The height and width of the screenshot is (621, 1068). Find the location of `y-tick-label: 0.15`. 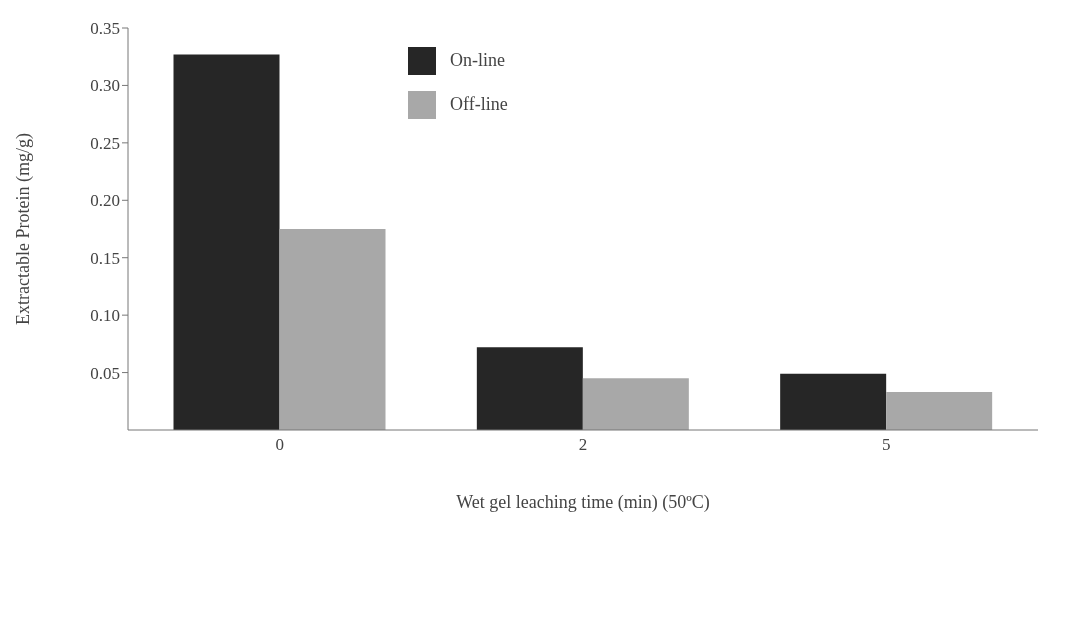

y-tick-label: 0.15 is located at coordinates (105, 258).